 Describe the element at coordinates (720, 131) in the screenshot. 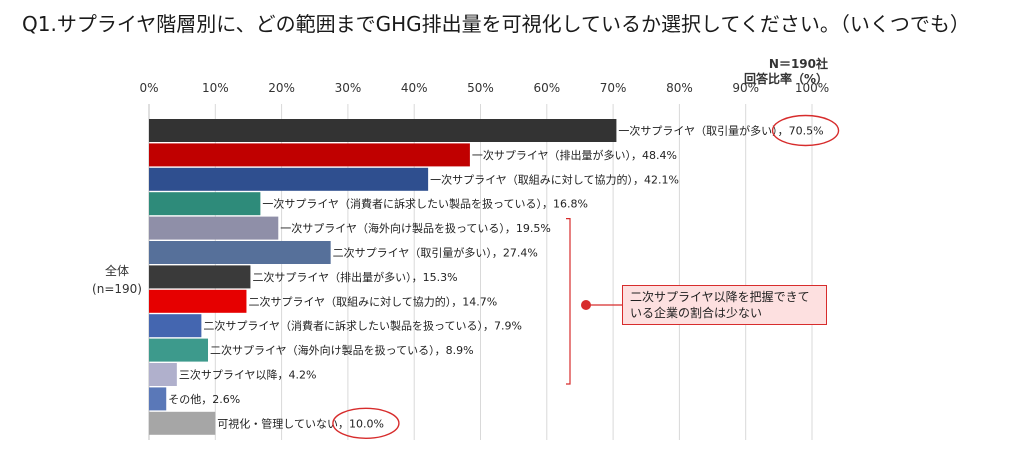

I see `bar-data-label: 一次サプライヤ（取引量が多い），70.5%` at that location.